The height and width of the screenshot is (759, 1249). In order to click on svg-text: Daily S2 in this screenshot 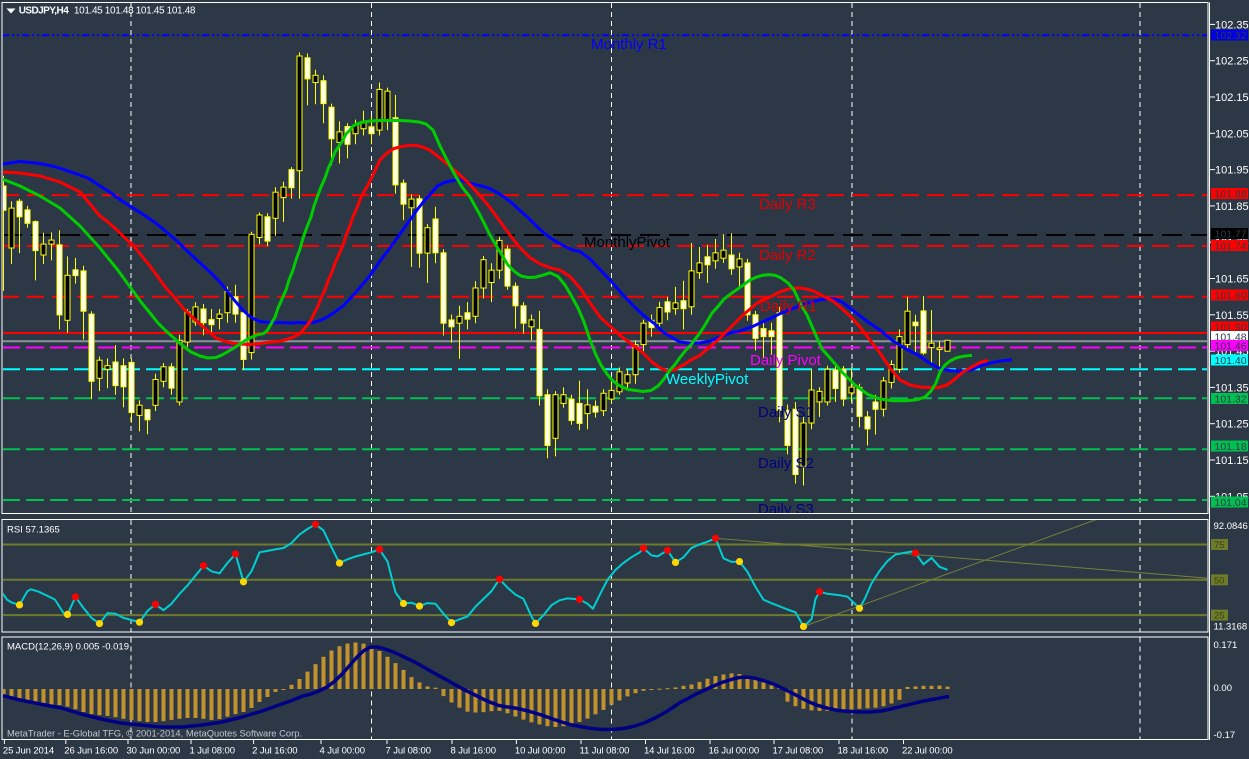, I will do `click(786, 463)`.